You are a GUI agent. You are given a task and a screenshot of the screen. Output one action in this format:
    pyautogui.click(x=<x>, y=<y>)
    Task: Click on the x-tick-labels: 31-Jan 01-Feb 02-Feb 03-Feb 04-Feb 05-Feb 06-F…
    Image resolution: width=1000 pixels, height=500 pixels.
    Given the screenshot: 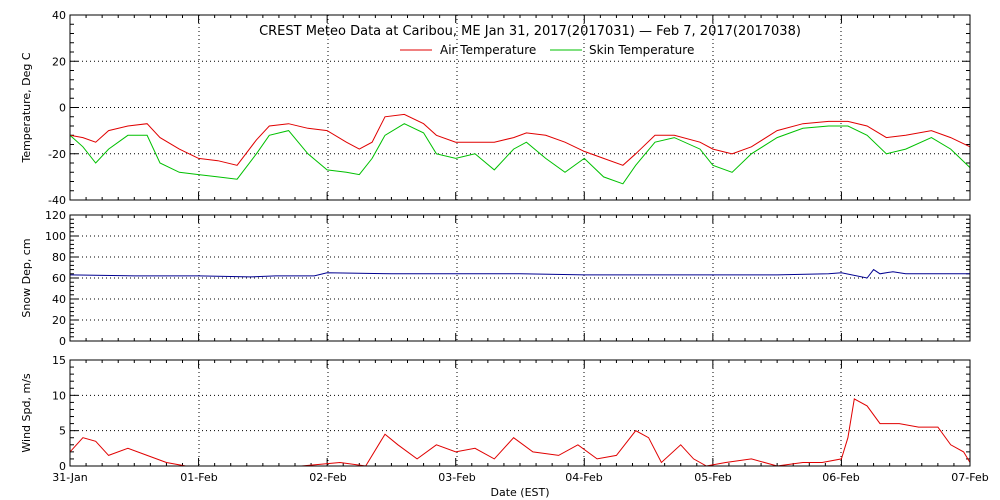 What is the action you would take?
    pyautogui.click(x=520, y=477)
    